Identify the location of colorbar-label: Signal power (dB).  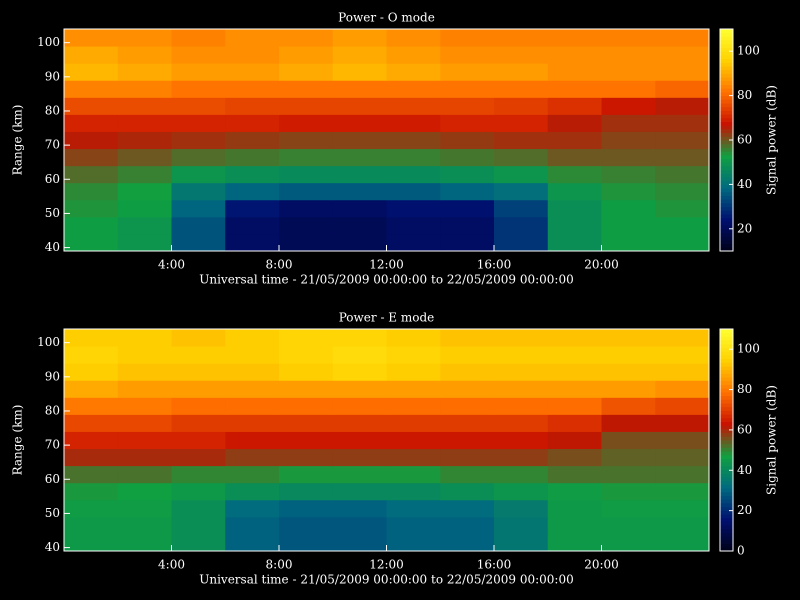
(772, 140).